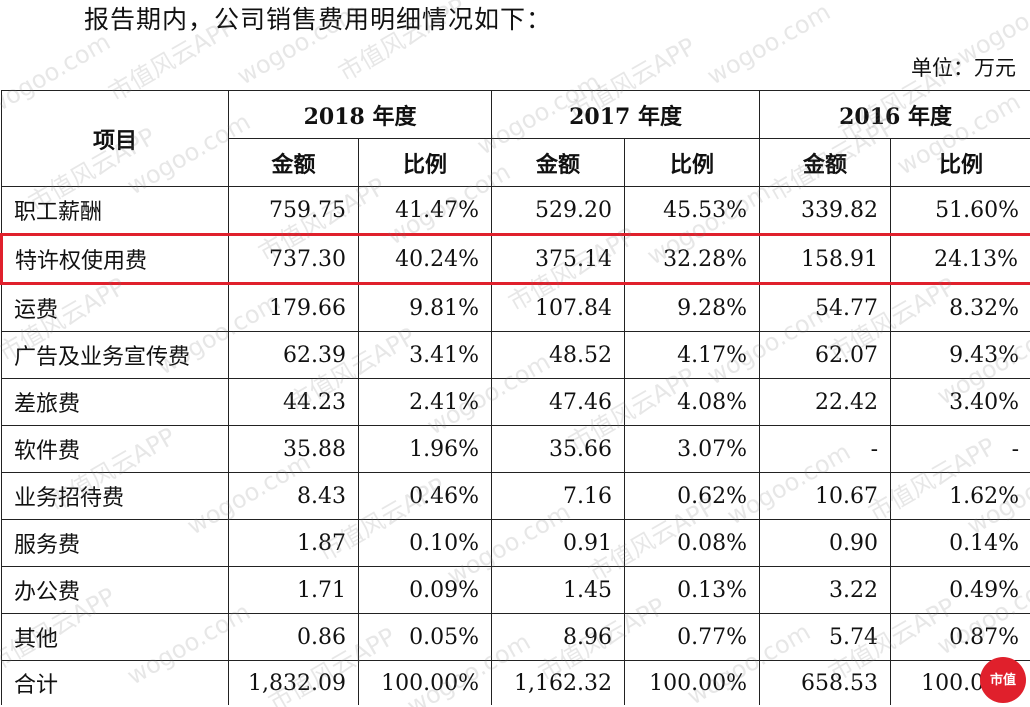 The width and height of the screenshot is (1030, 707). I want to click on row-item-label: 运费, so click(115, 307).